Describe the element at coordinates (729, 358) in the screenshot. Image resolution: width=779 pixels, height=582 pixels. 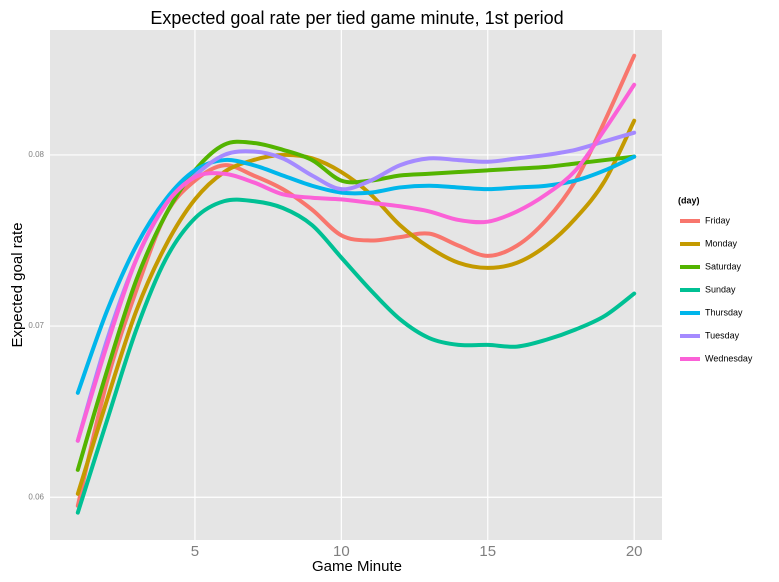
I see `legend-label: Wednesday` at that location.